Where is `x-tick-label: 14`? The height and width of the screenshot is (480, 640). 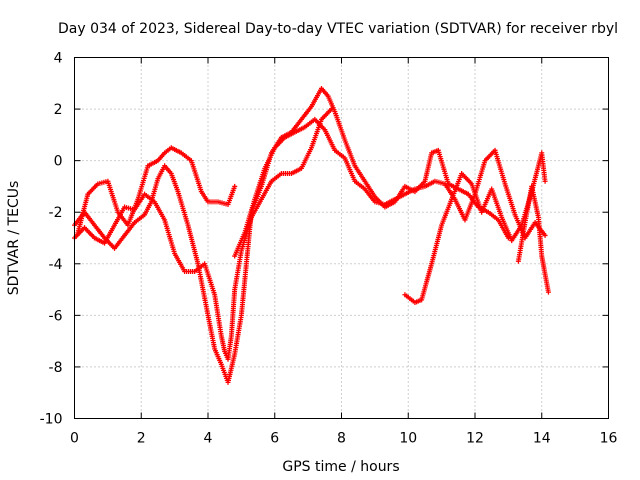
x-tick-label: 14 is located at coordinates (542, 439).